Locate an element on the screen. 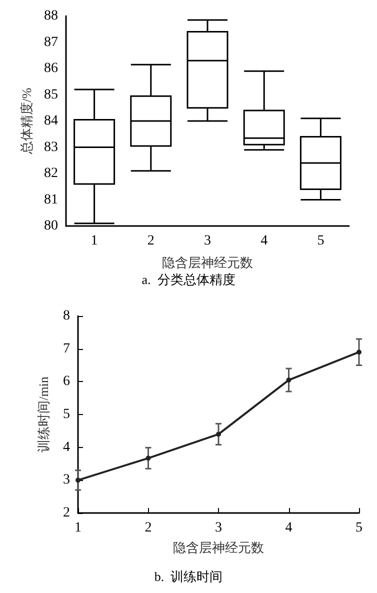 The height and width of the screenshot is (593, 377). y-tick-label: 88 is located at coordinates (51, 16).